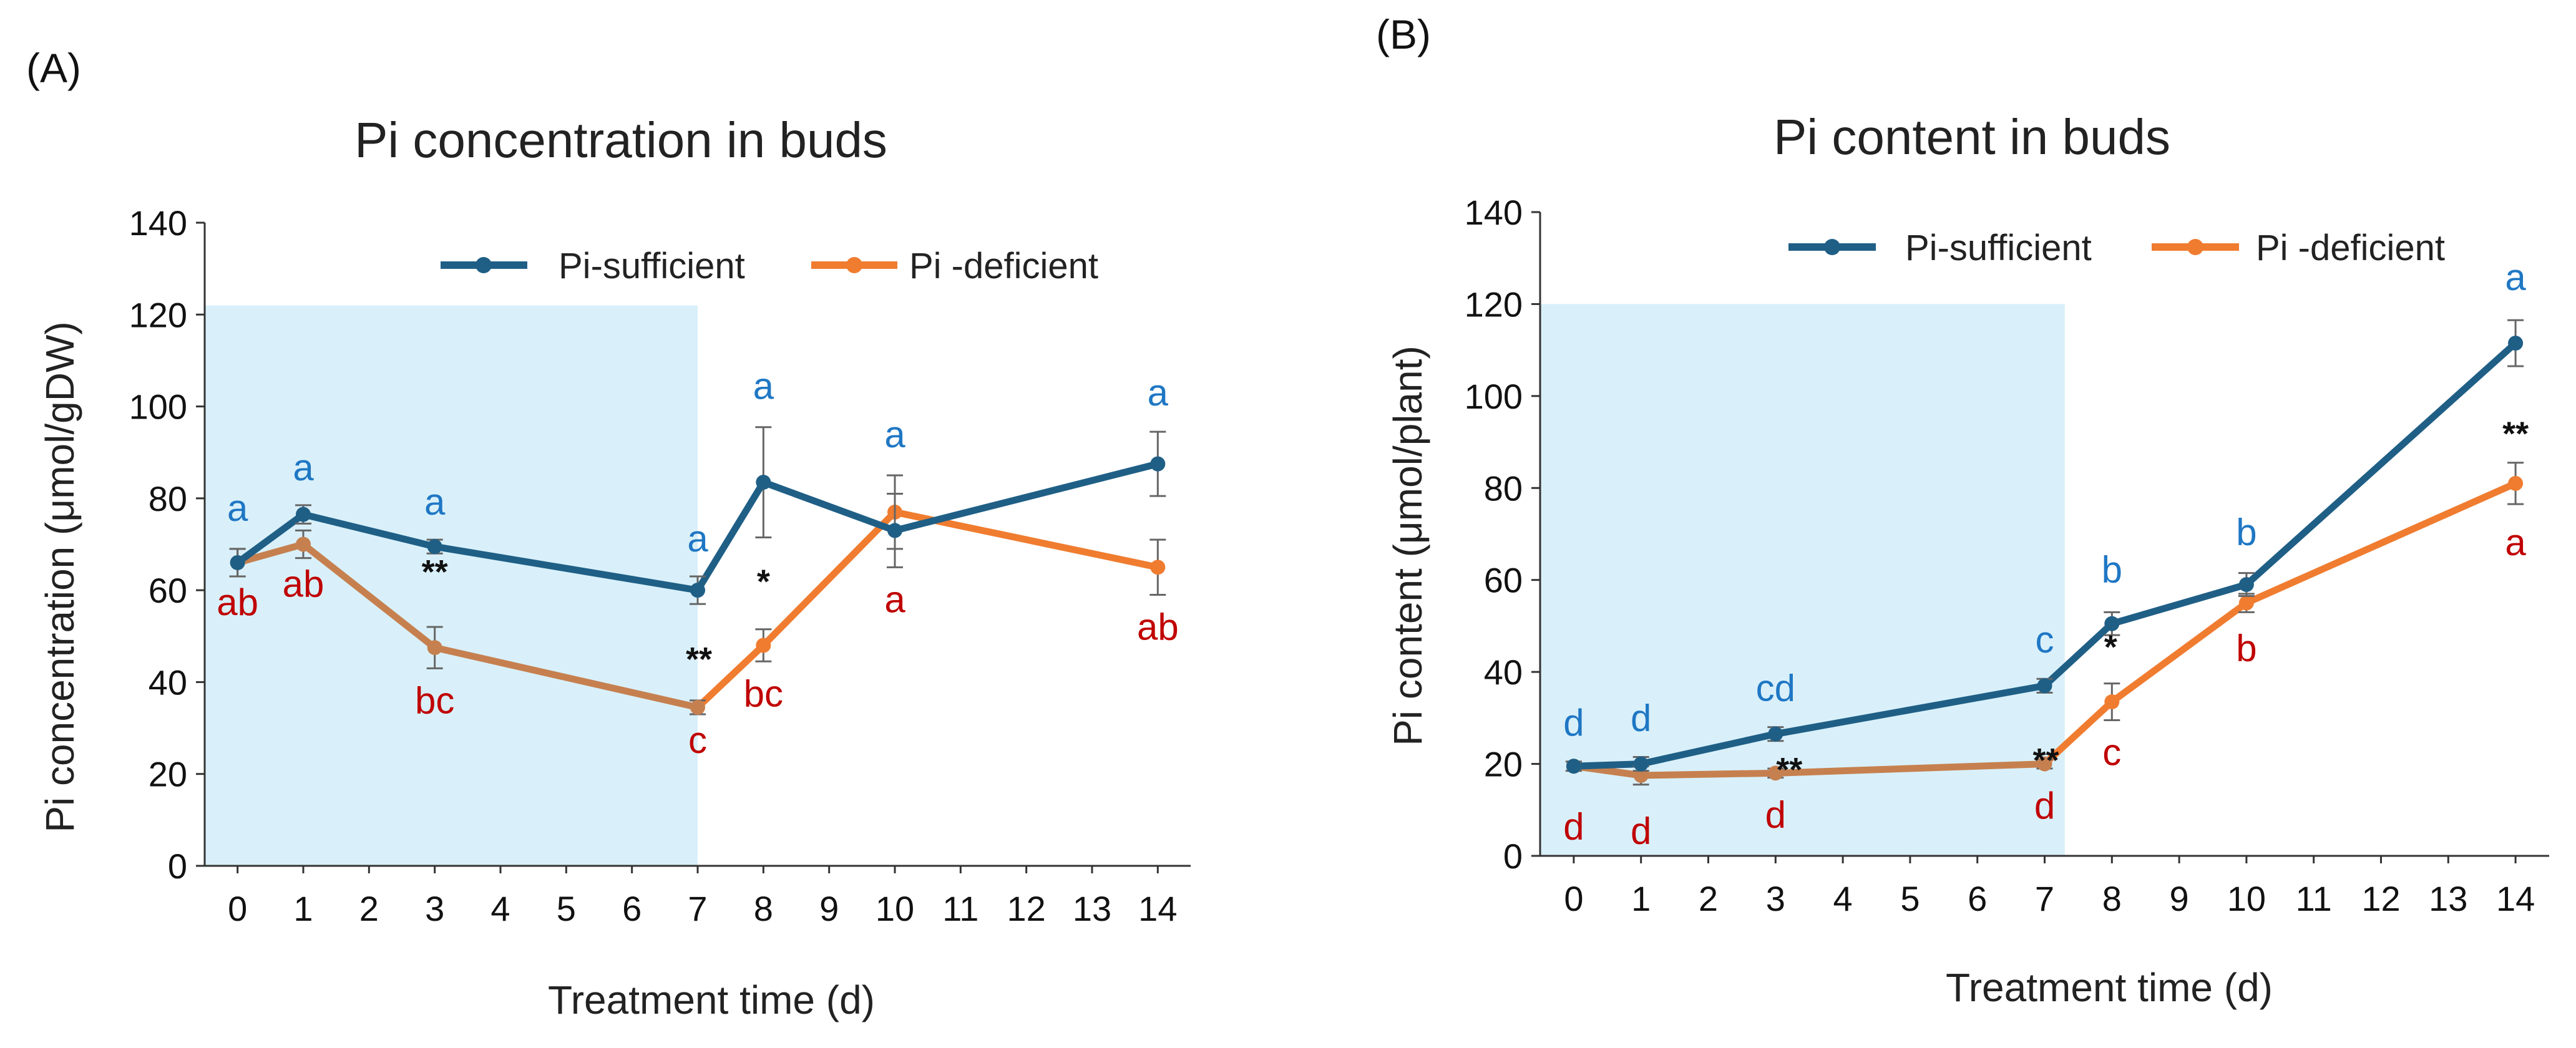 The height and width of the screenshot is (1048, 2576). I want to click on panel-a-deficient-letter: bc, so click(763, 693).